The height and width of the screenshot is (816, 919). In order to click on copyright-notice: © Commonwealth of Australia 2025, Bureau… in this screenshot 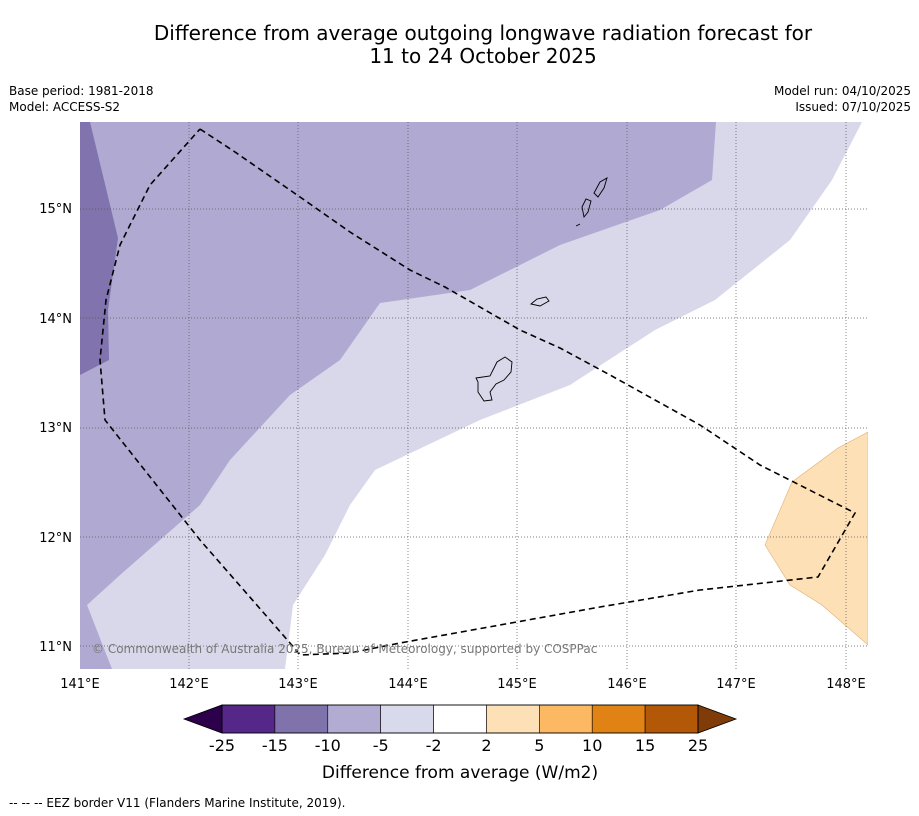, I will do `click(344, 649)`.